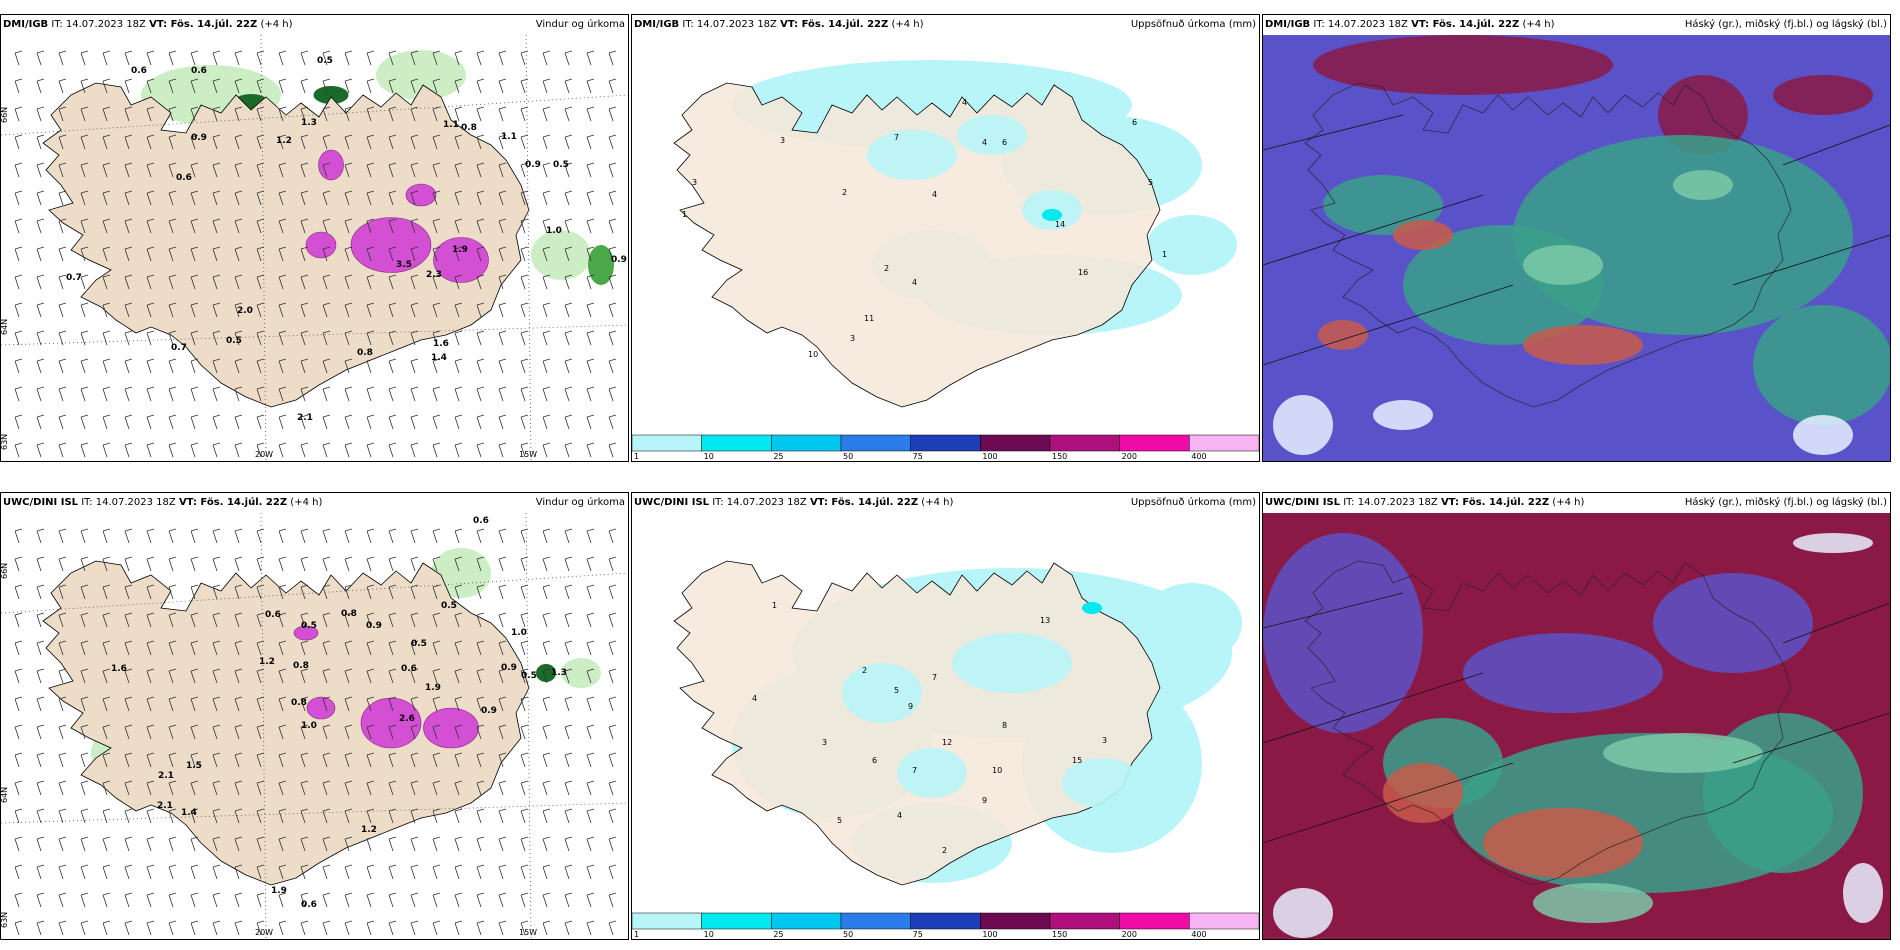 This screenshot has height=950, width=1900. Describe the element at coordinates (165, 806) in the screenshot. I see `precip-value: 2.1` at that location.